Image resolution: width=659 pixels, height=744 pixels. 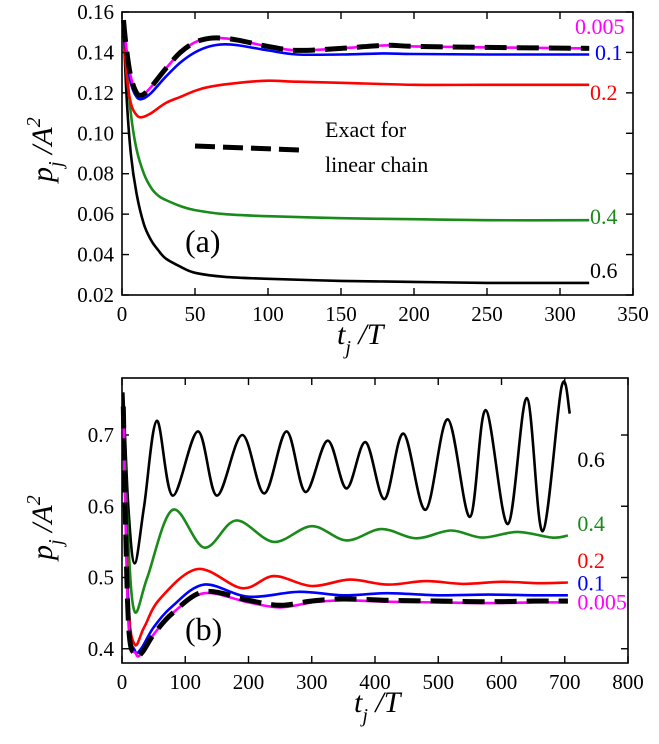 What do you see at coordinates (95, 255) in the screenshot?
I see `panel-a-y-tick-label: 0.04` at bounding box center [95, 255].